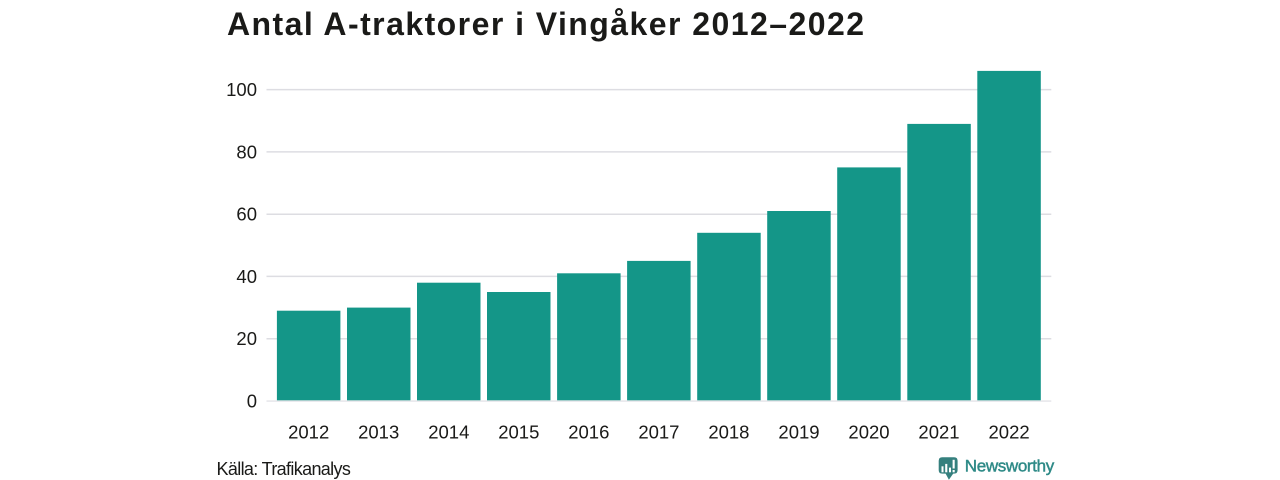 The image size is (1280, 480). What do you see at coordinates (658, 432) in the screenshot?
I see `svg-text: 2017` at bounding box center [658, 432].